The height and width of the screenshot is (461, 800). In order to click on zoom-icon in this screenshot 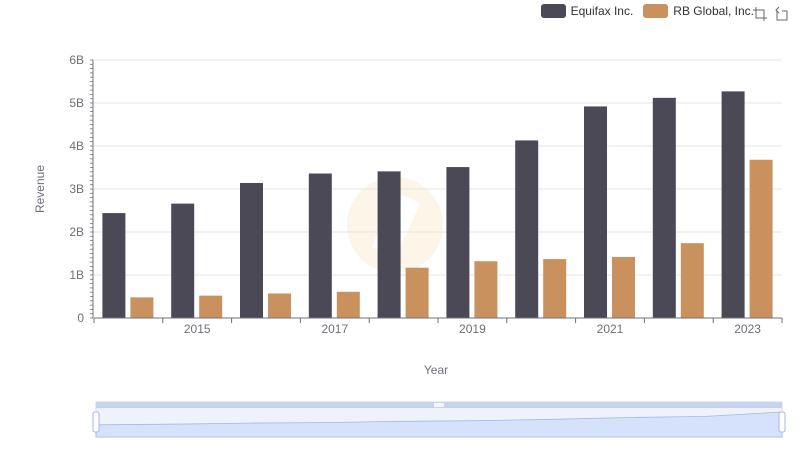, I will do `click(760, 14)`.